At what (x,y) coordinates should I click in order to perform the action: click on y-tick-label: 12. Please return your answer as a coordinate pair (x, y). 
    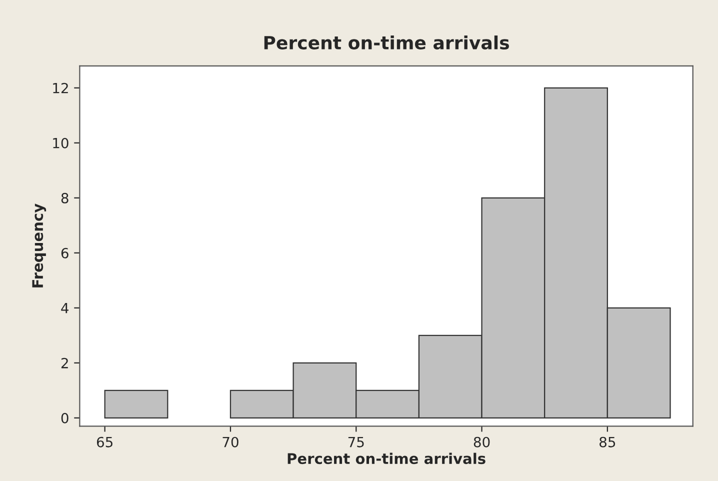
    Looking at the image, I should click on (60, 88).